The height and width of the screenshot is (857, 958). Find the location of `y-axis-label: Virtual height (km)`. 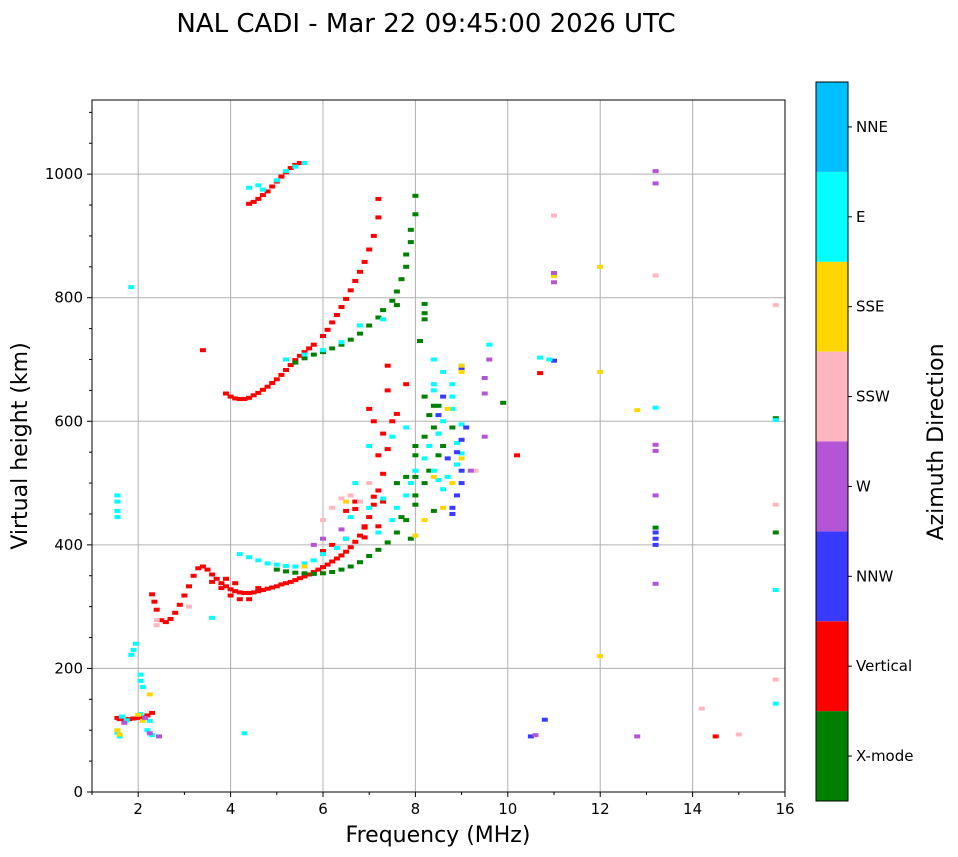

y-axis-label: Virtual height (km) is located at coordinates (20, 445).